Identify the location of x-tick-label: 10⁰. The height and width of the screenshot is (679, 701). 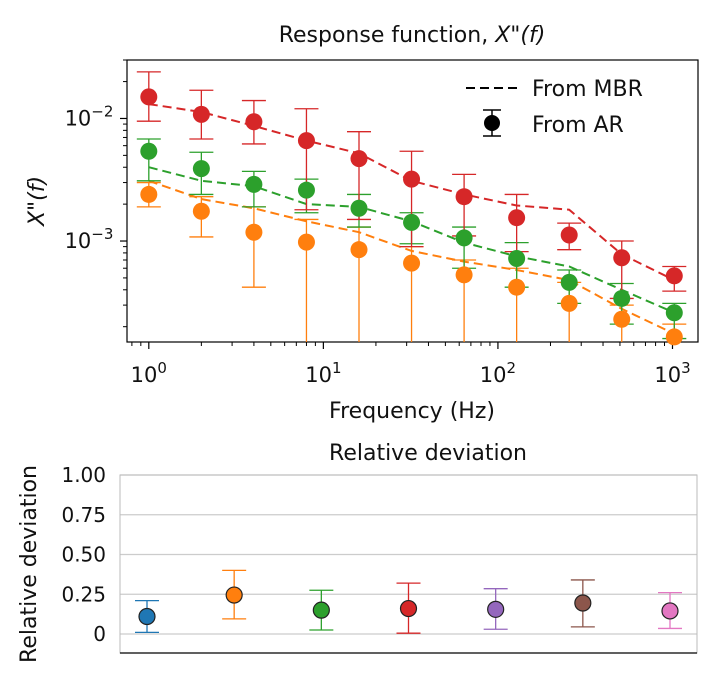
(149, 373).